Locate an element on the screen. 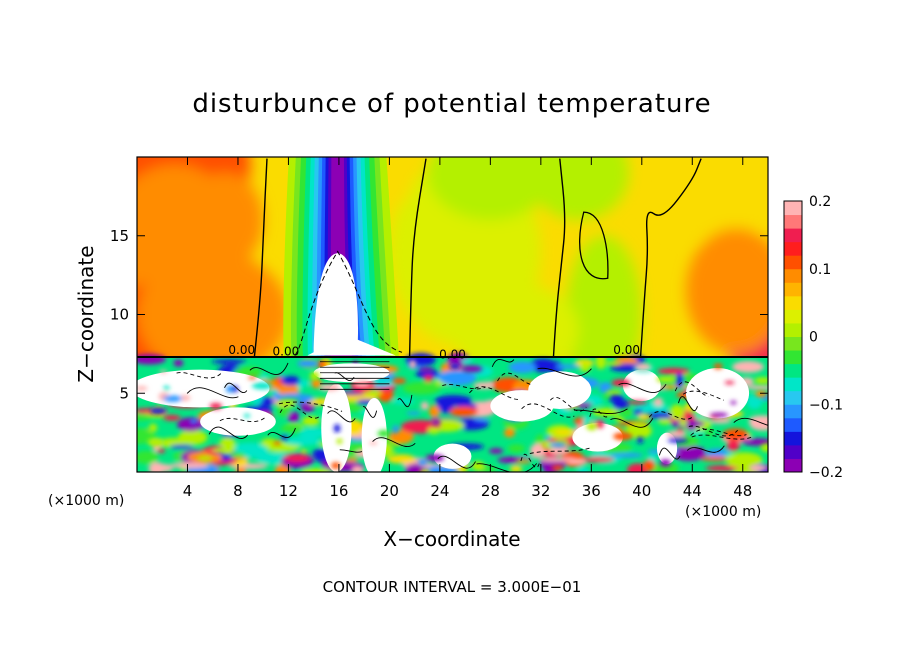 This screenshot has width=904, height=654. dashed-contour-plume is located at coordinates (348, 303).